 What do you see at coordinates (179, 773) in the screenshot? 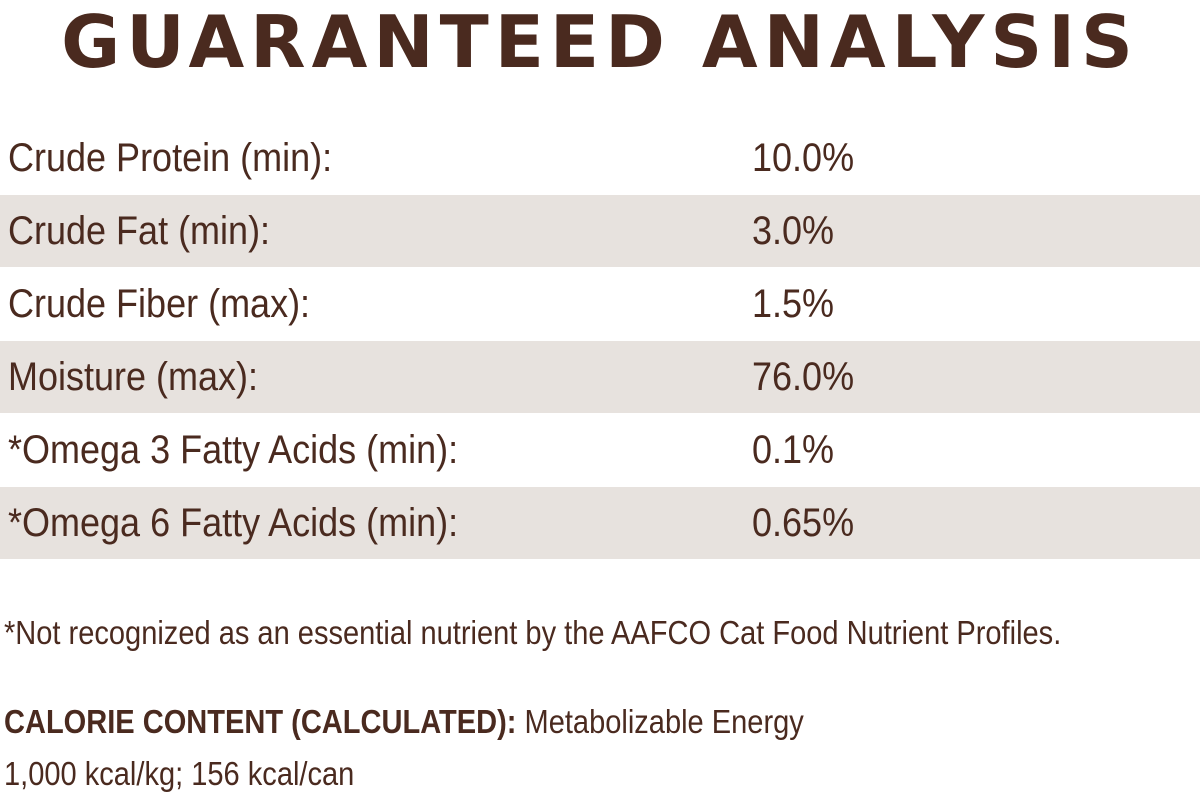
I see `calorie-values: 1,000 kcal/kg; 156 kcal/can` at bounding box center [179, 773].